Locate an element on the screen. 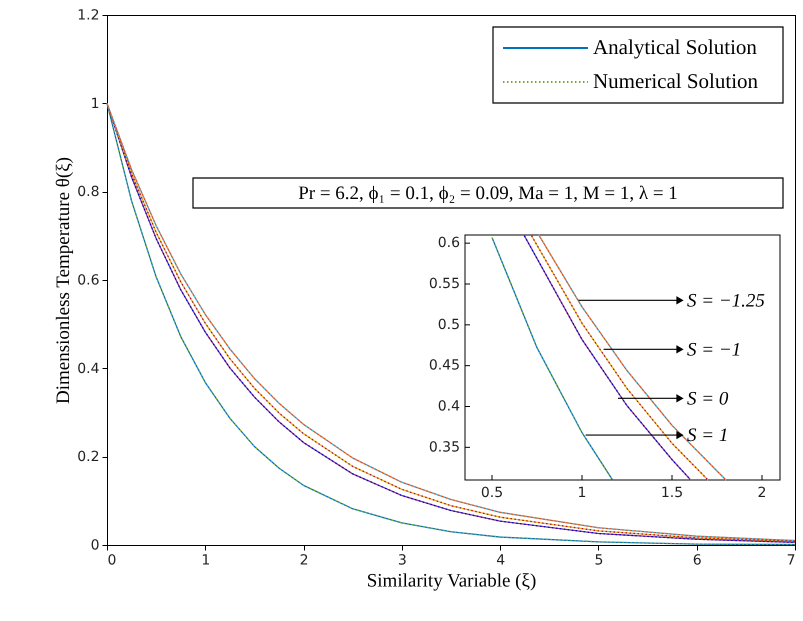 This screenshot has height=621, width=803. x-tick-label: 1.5 is located at coordinates (672, 493).